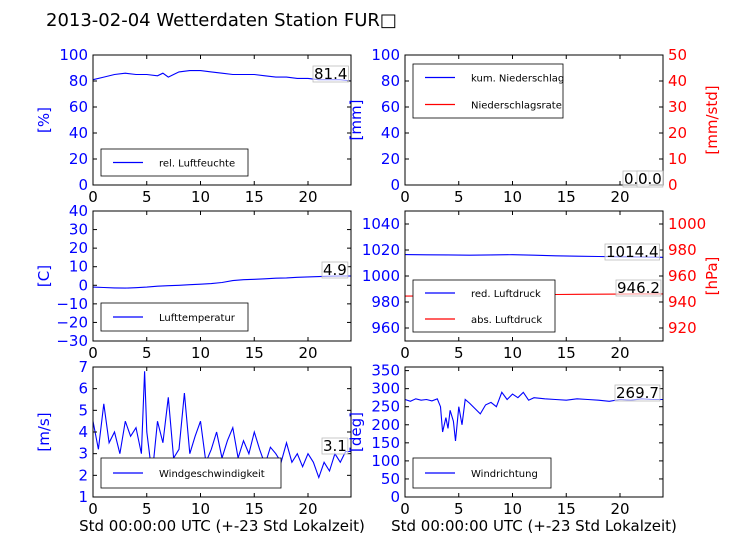 This screenshot has height=552, width=736. I want to click on humidity-axes-frame, so click(222, 120).